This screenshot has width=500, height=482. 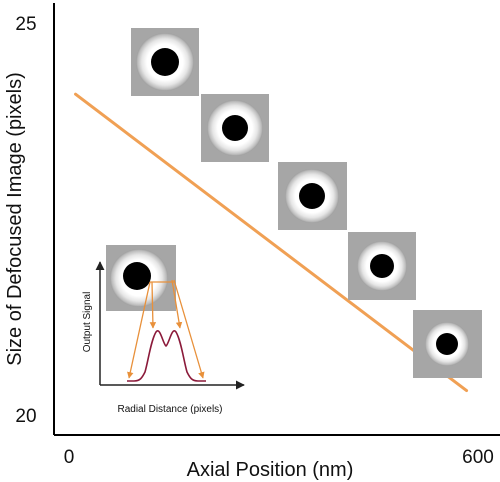 I want to click on x-tick-label-left: 0, so click(x=69, y=457).